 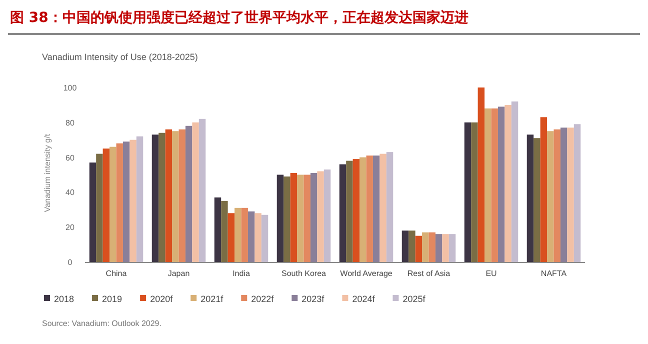 What do you see at coordinates (70, 193) in the screenshot?
I see `y-tick-label: 40` at bounding box center [70, 193].